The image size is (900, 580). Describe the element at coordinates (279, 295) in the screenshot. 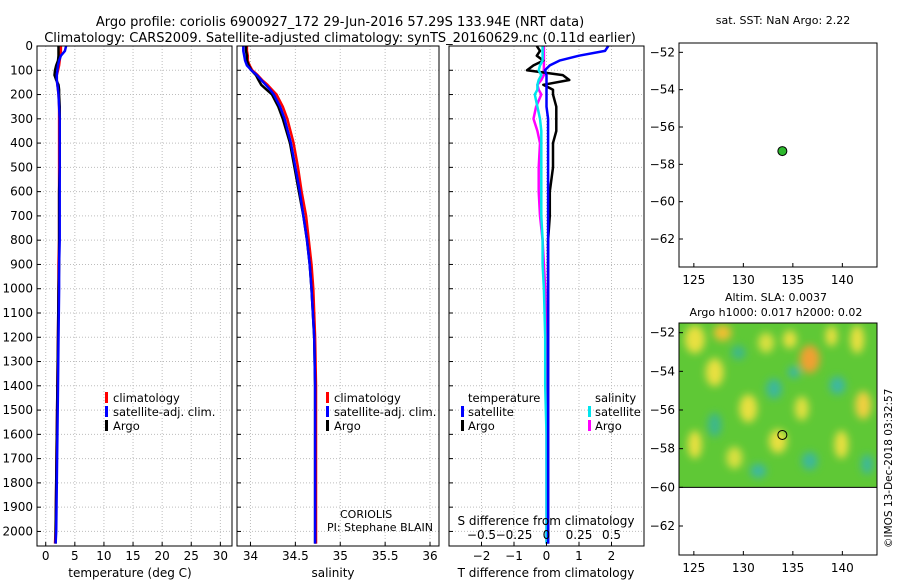

I see `salinity-satellite-line` at that location.